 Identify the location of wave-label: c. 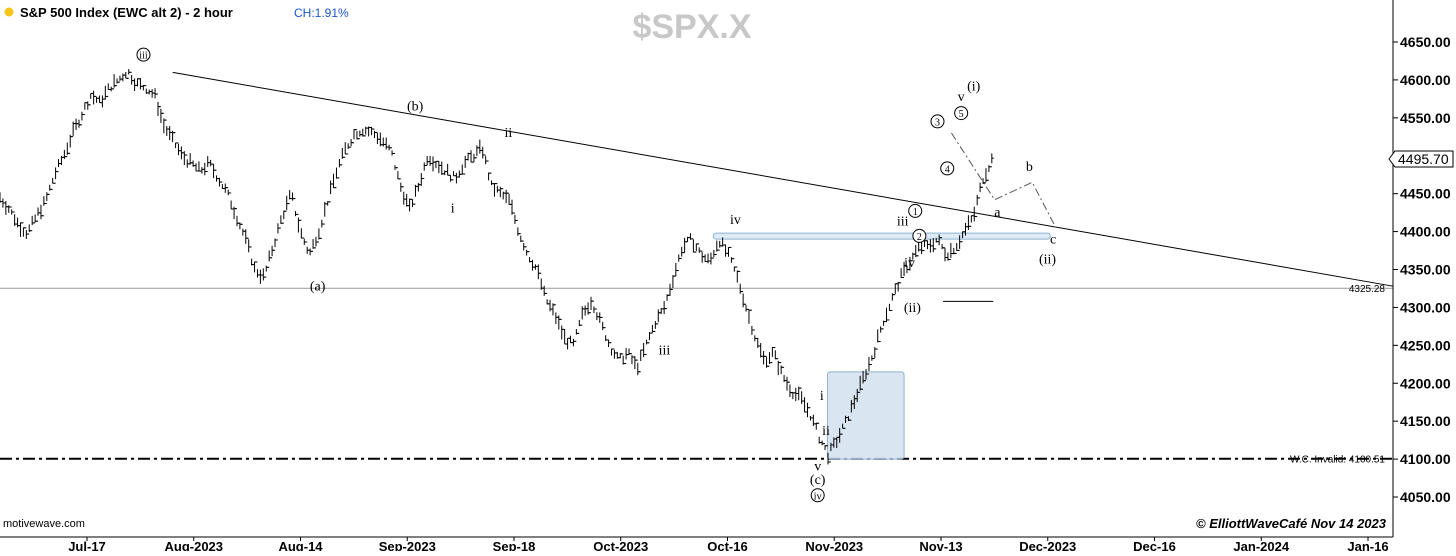
(1053, 240).